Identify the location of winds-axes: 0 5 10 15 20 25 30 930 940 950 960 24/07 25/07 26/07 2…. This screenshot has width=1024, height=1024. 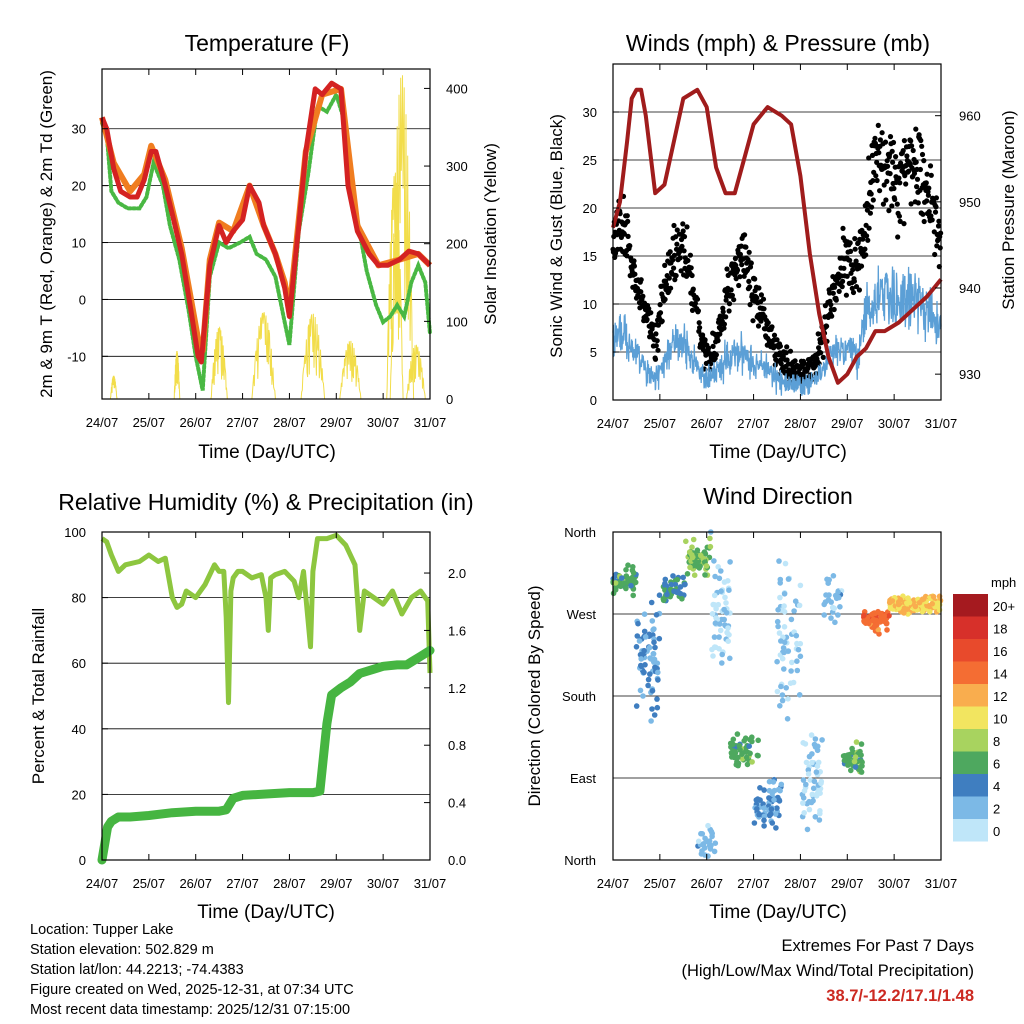
(782, 247).